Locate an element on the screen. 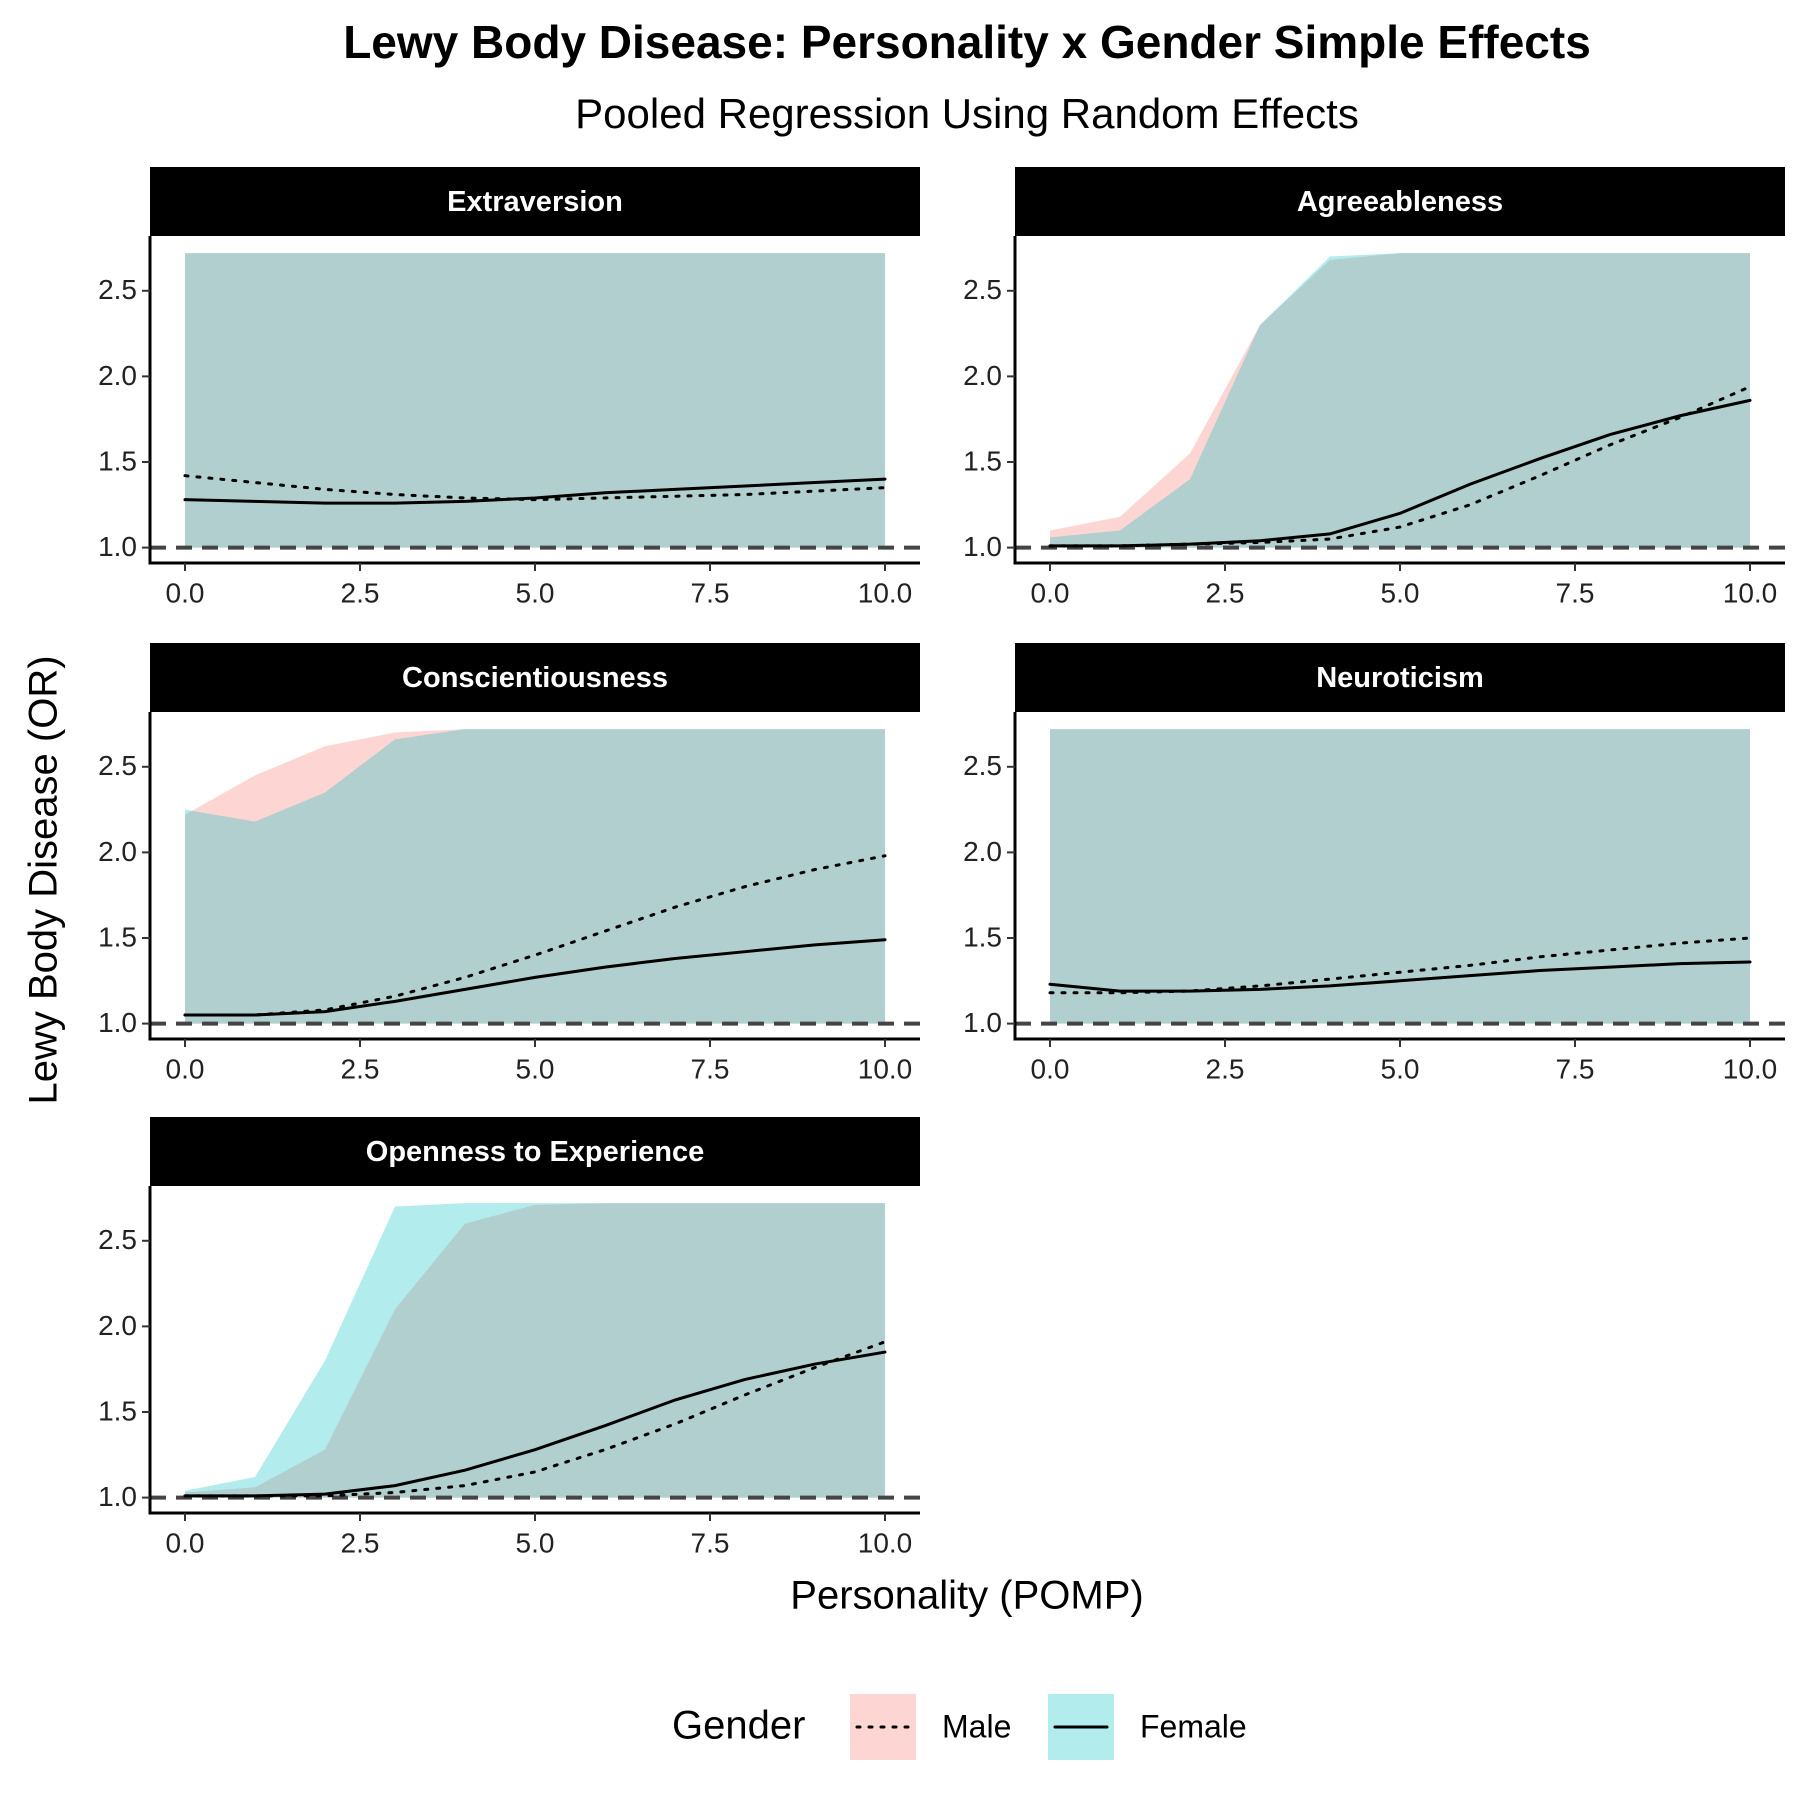 This screenshot has width=1800, height=1800. y-axis-label: Lewy Body Disease (OR) is located at coordinates (44, 879).